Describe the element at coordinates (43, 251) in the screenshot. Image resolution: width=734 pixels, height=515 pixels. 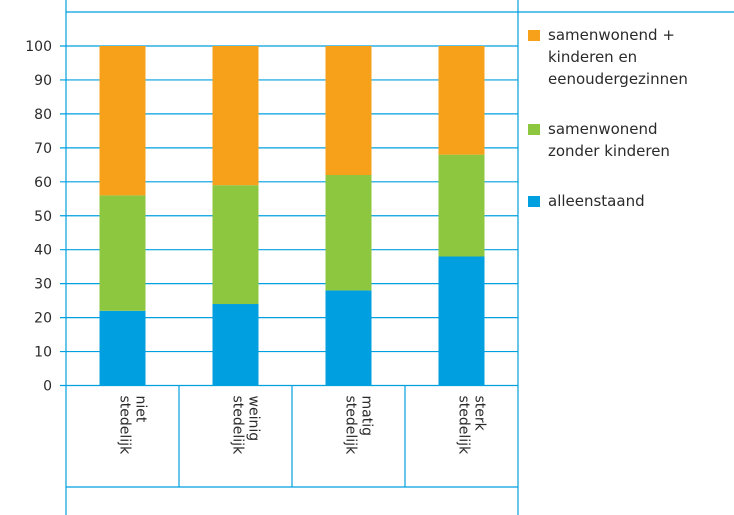
I see `y-tick-label: 40` at that location.